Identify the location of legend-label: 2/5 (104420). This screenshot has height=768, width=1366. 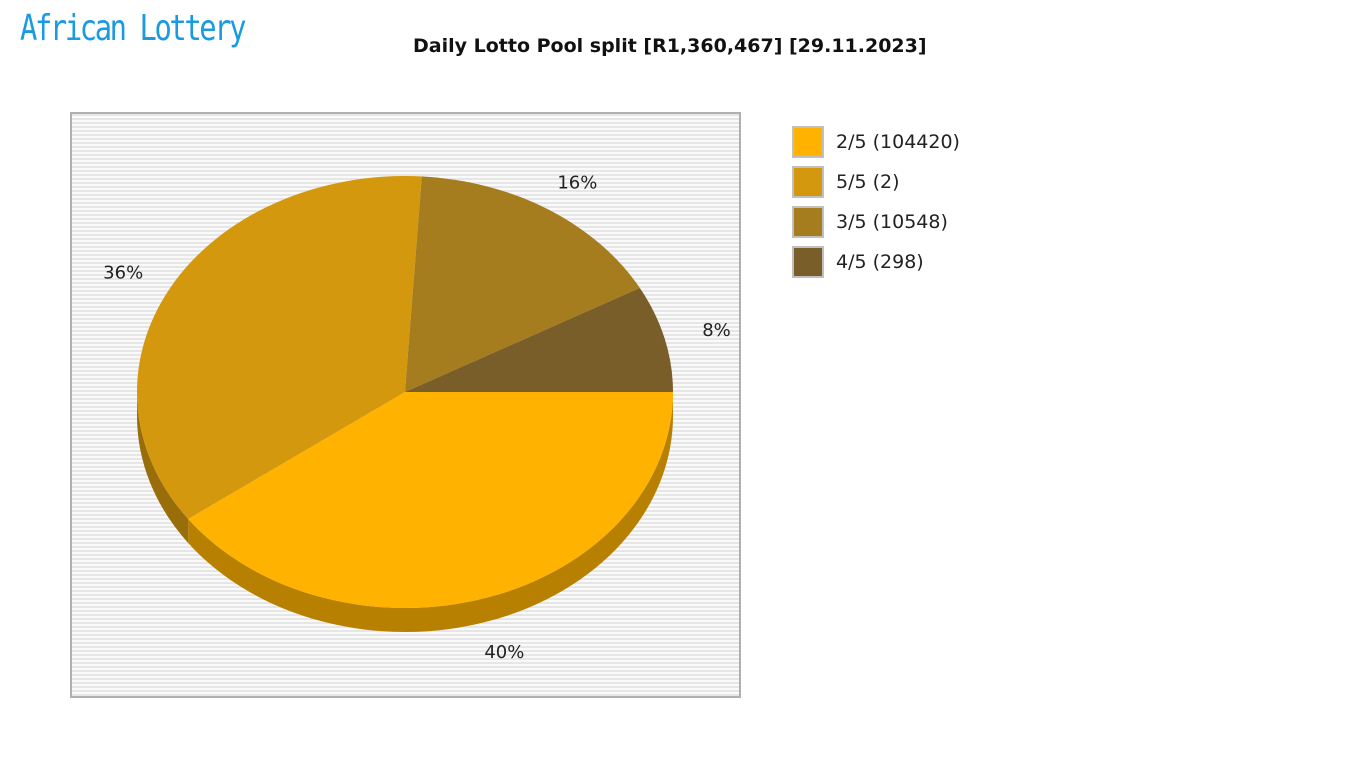
(898, 142).